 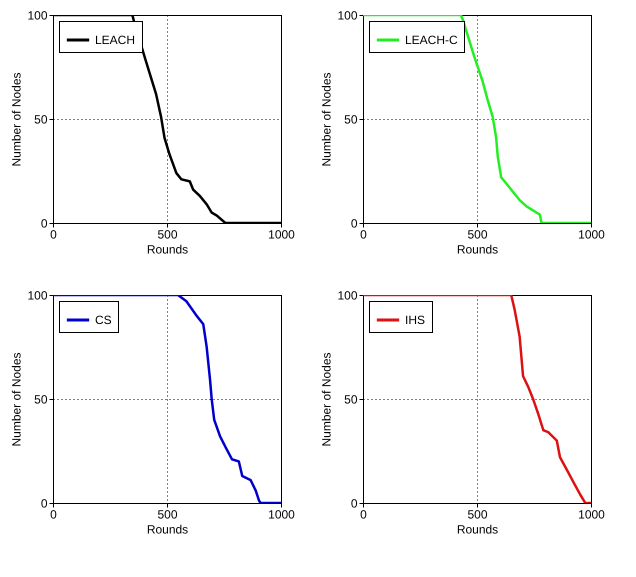 What do you see at coordinates (431, 40) in the screenshot?
I see `legend-label: LEACH-C` at bounding box center [431, 40].